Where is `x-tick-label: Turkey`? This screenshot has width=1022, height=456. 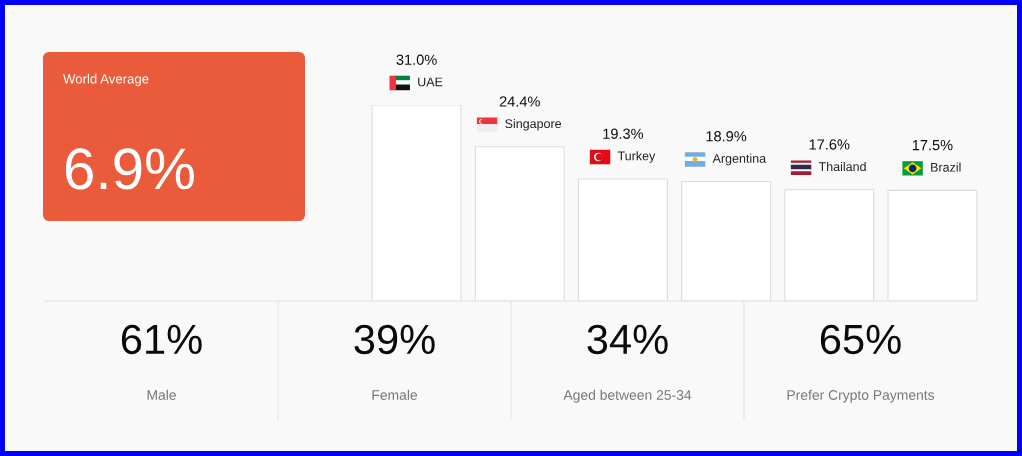 x-tick-label: Turkey is located at coordinates (636, 157).